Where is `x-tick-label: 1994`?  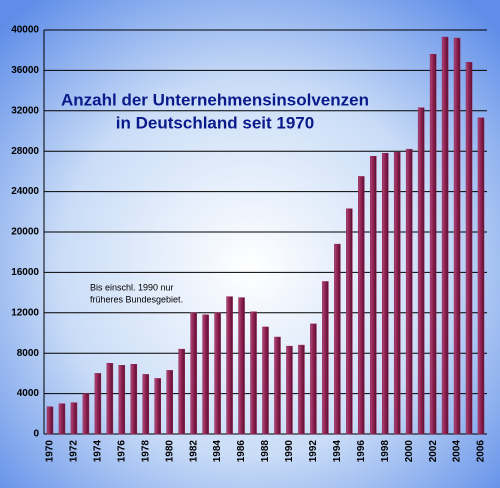
x-tick-label: 1994 is located at coordinates (337, 451).